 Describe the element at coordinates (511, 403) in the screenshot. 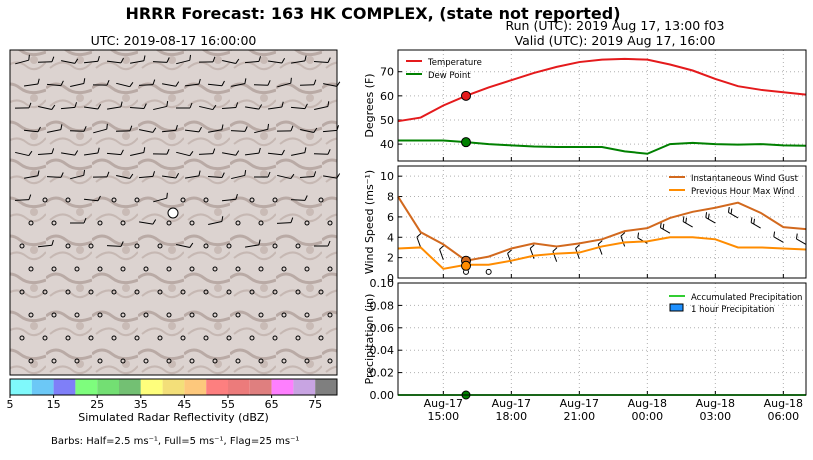

I see `x-tick-label-date: Aug-17` at that location.